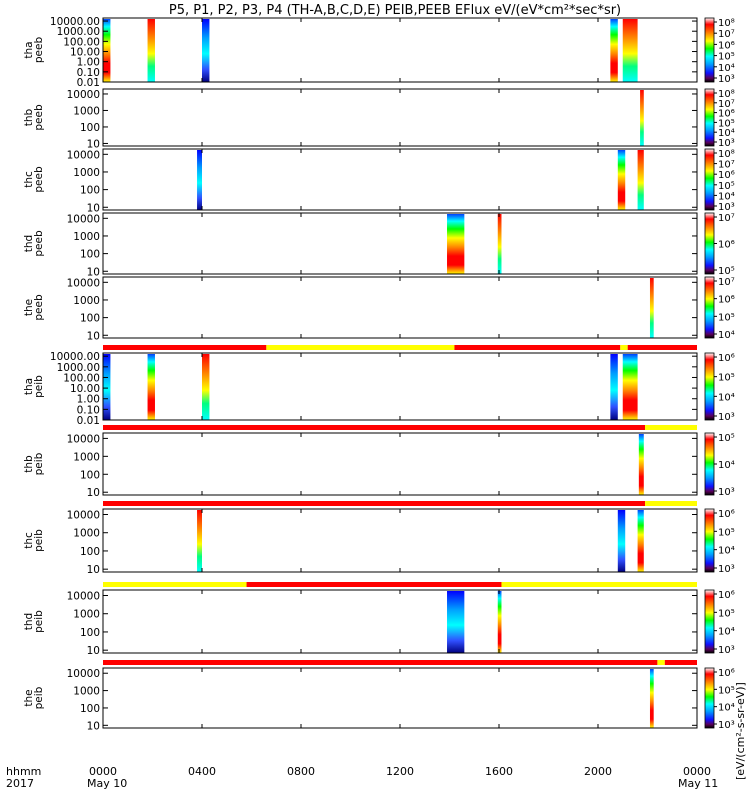  I want to click on y-tick-label: 1.00, so click(88, 400).